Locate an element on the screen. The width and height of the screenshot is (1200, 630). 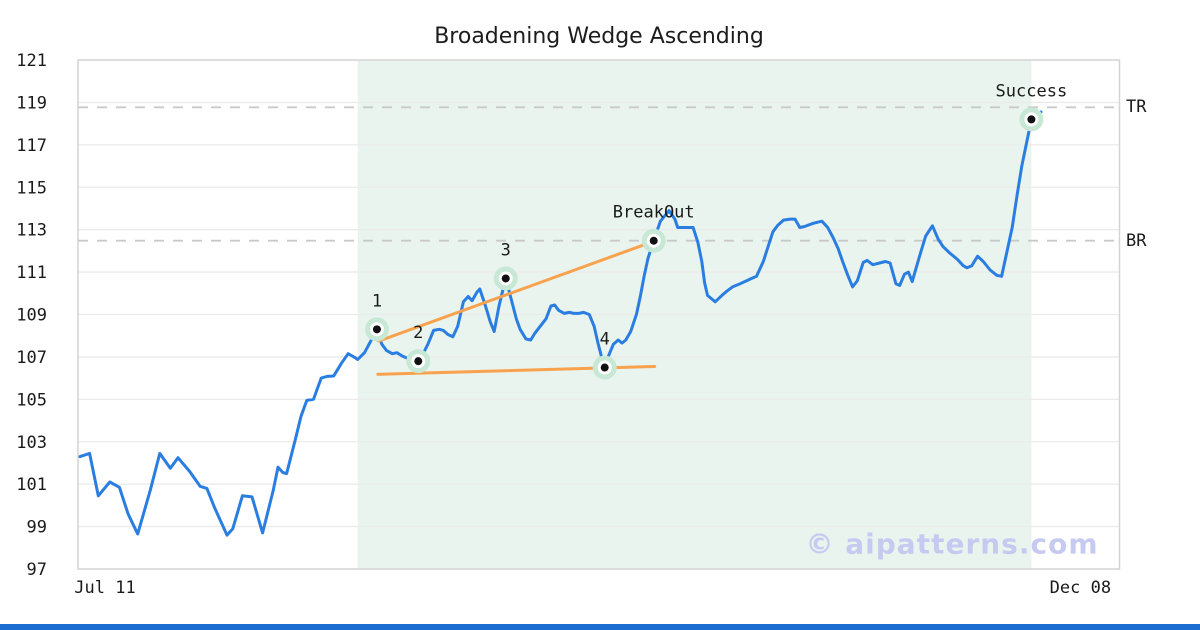
trend-line-upper is located at coordinates (516, 291).